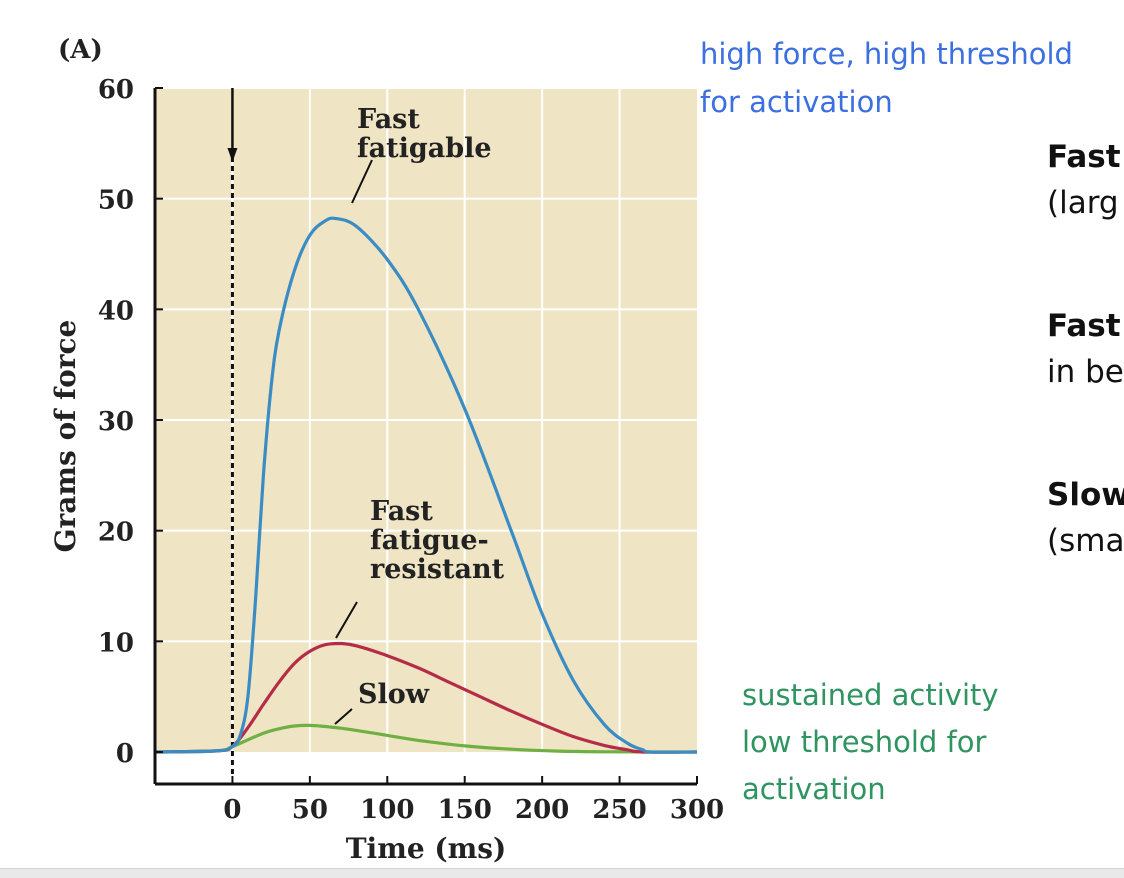 Image resolution: width=1124 pixels, height=878 pixels. What do you see at coordinates (80, 50) in the screenshot?
I see `panel-label: (A)` at bounding box center [80, 50].